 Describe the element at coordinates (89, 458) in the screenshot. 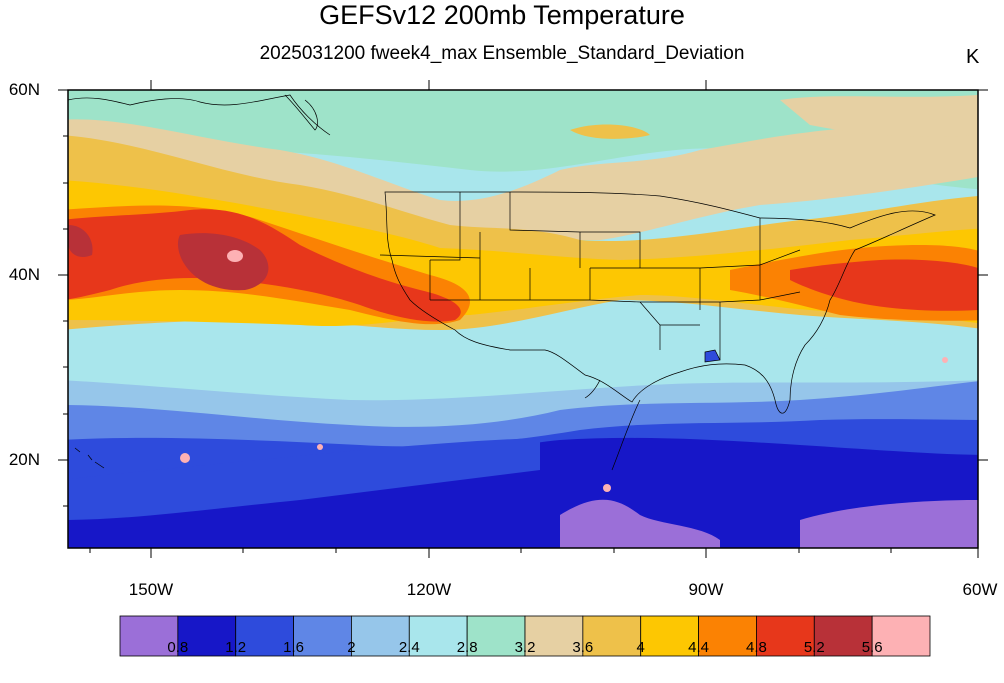

I see `hawaii-islands` at that location.